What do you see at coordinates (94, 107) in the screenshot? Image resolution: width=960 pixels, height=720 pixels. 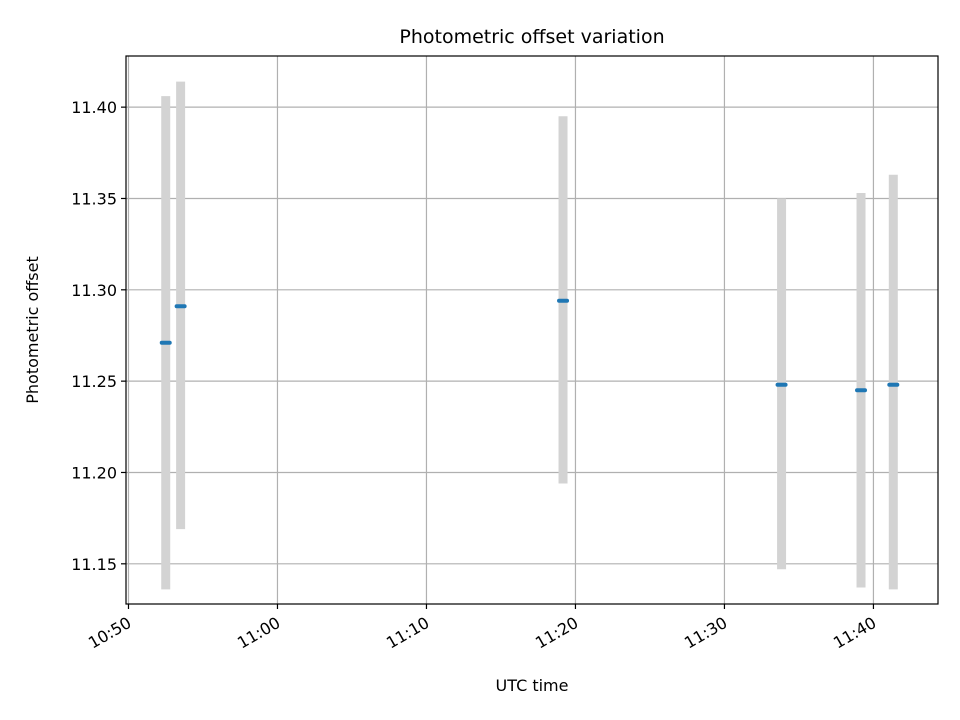 I see `y-tick-label: 11.40` at bounding box center [94, 107].